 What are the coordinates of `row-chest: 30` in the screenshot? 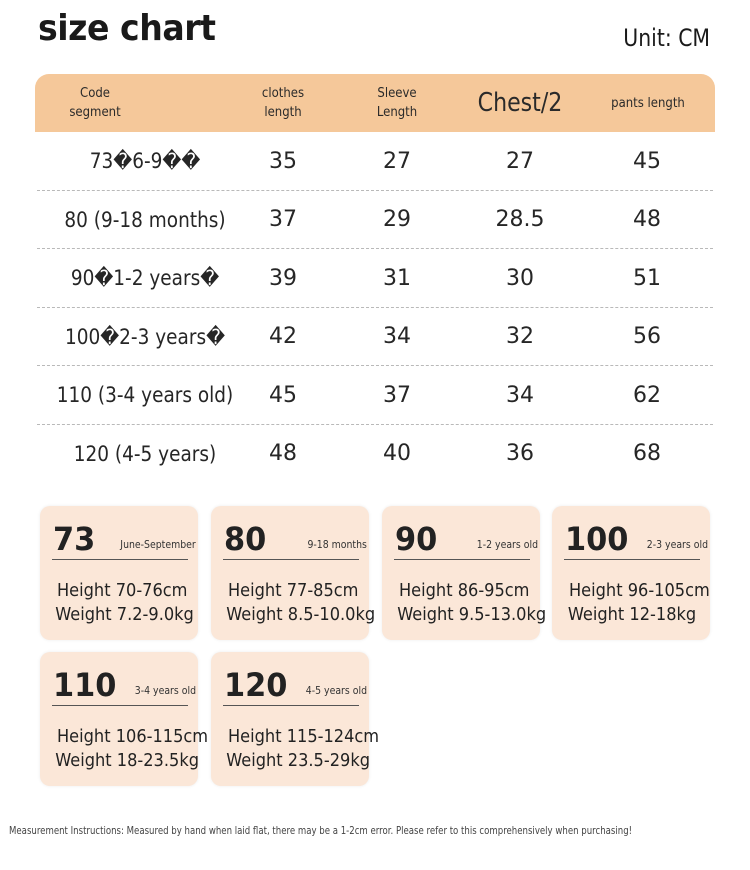 It's located at (520, 278).